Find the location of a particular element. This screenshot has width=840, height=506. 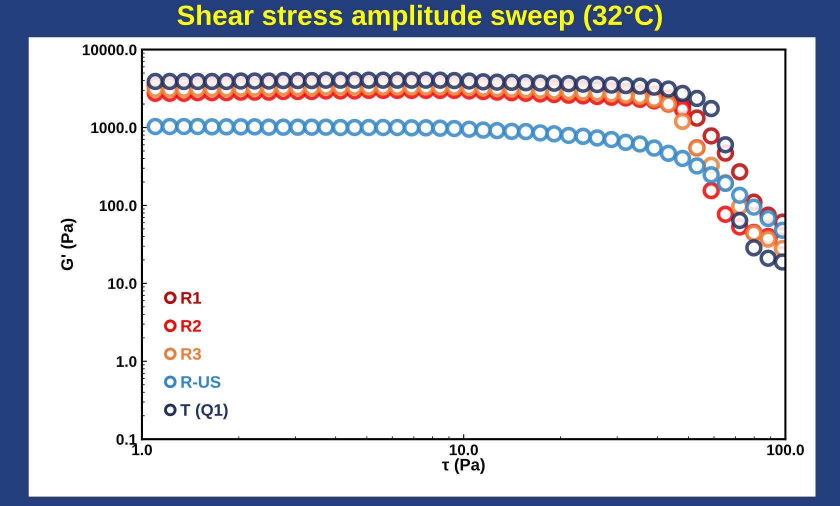

x-tick-label: 1.0 is located at coordinates (142, 450).